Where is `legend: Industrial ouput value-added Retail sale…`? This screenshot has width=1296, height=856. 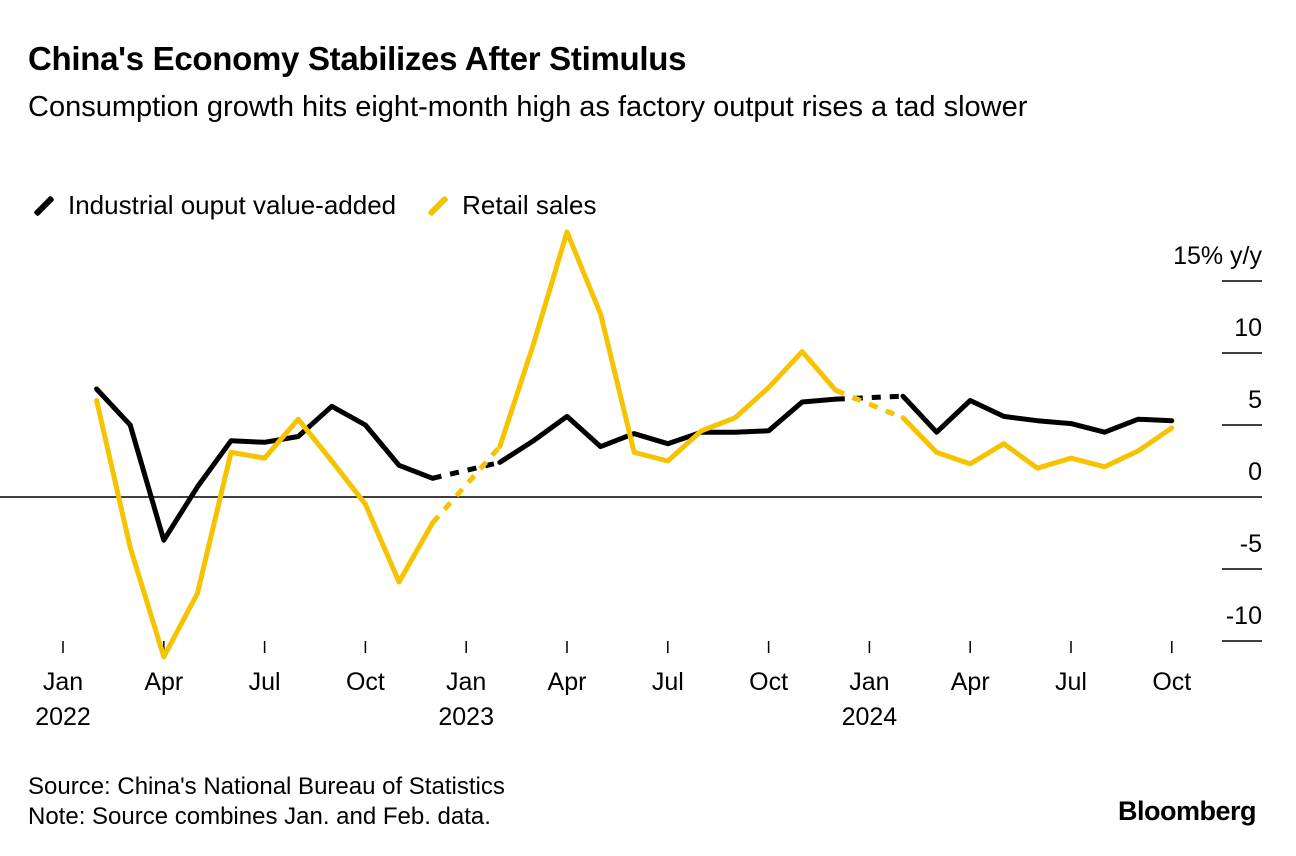
legend: Industrial ouput value-added Retail sale… is located at coordinates (325, 205).